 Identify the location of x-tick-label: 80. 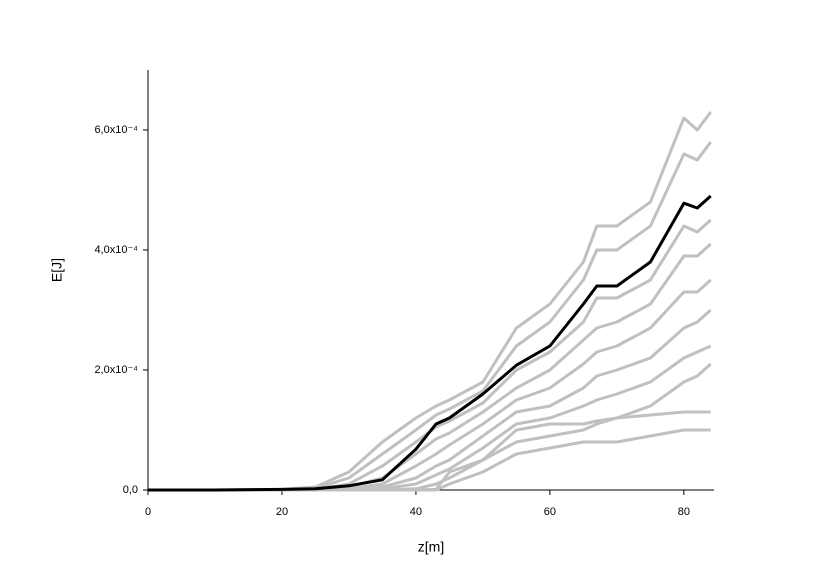
(684, 512).